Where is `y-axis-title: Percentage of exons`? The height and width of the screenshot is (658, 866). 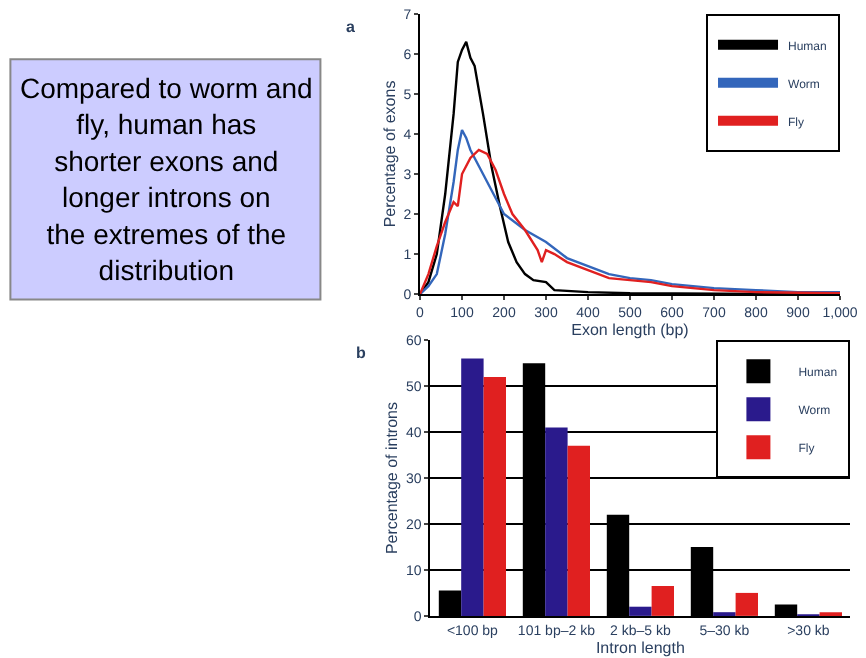 y-axis-title: Percentage of exons is located at coordinates (389, 154).